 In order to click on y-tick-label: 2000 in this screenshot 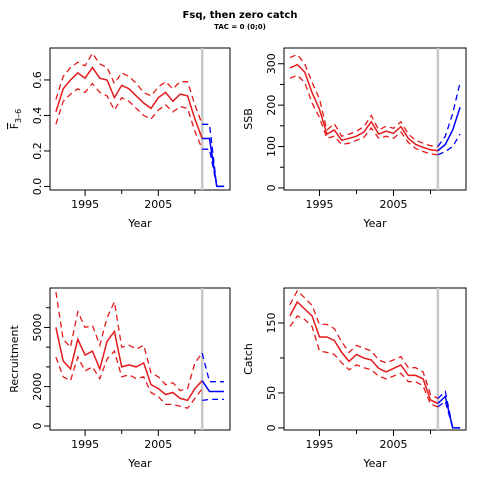, I will do `click(37, 387)`.